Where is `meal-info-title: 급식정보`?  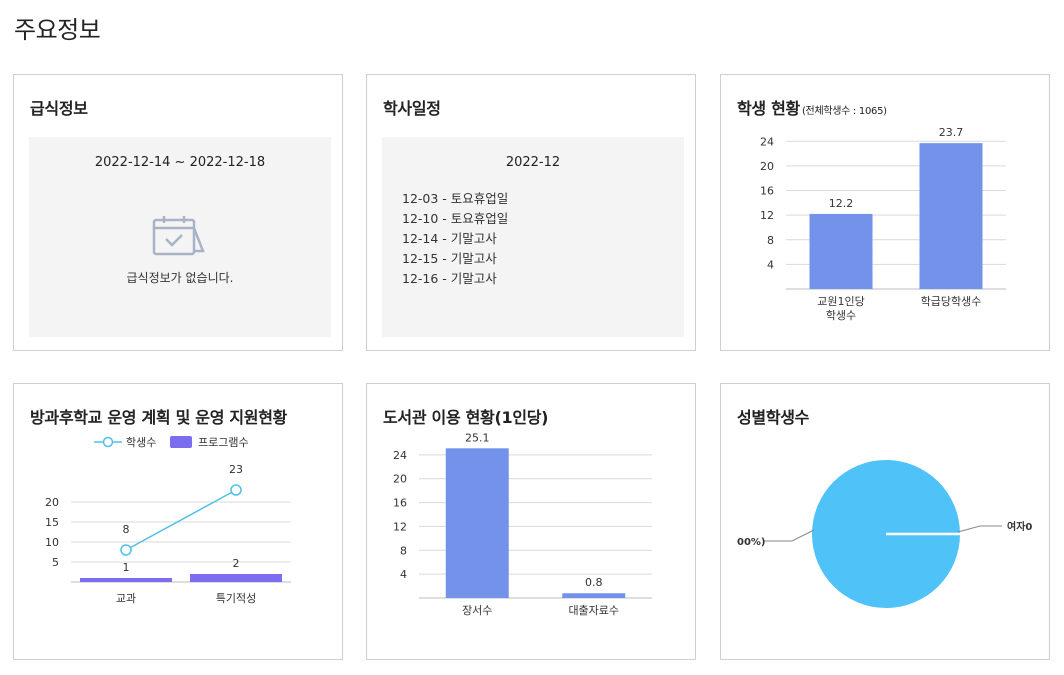 meal-info-title: 급식정보 is located at coordinates (59, 108).